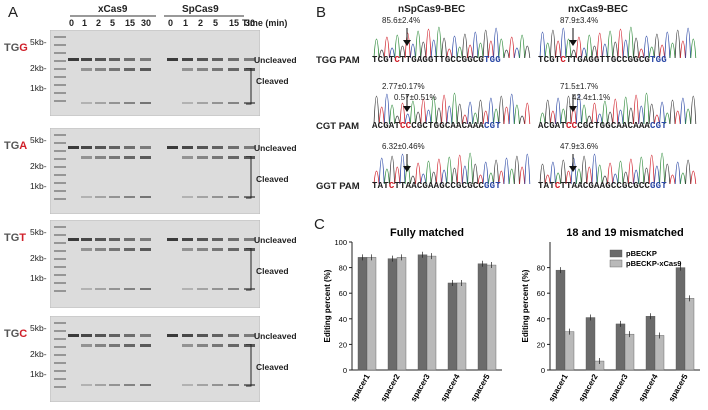 This screenshot has height=410, width=708. Describe the element at coordinates (427, 233) in the screenshot. I see `chart-title: Fully matched` at that location.